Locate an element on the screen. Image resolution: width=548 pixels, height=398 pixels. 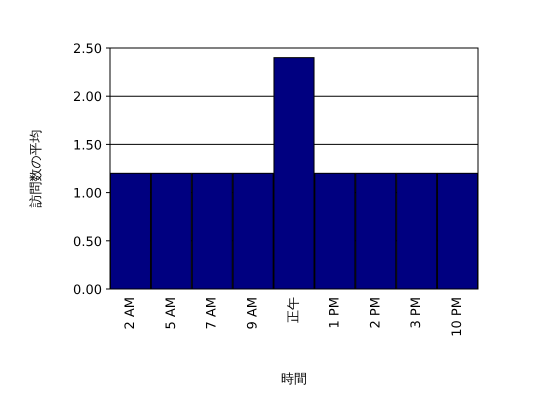
y-tick-label: 2.00 is located at coordinates (87, 98).